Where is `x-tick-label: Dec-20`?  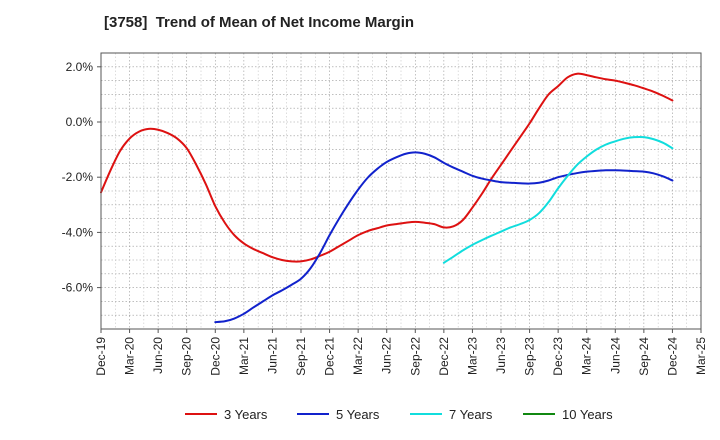
x-tick-label: Dec-20 is located at coordinates (215, 356).